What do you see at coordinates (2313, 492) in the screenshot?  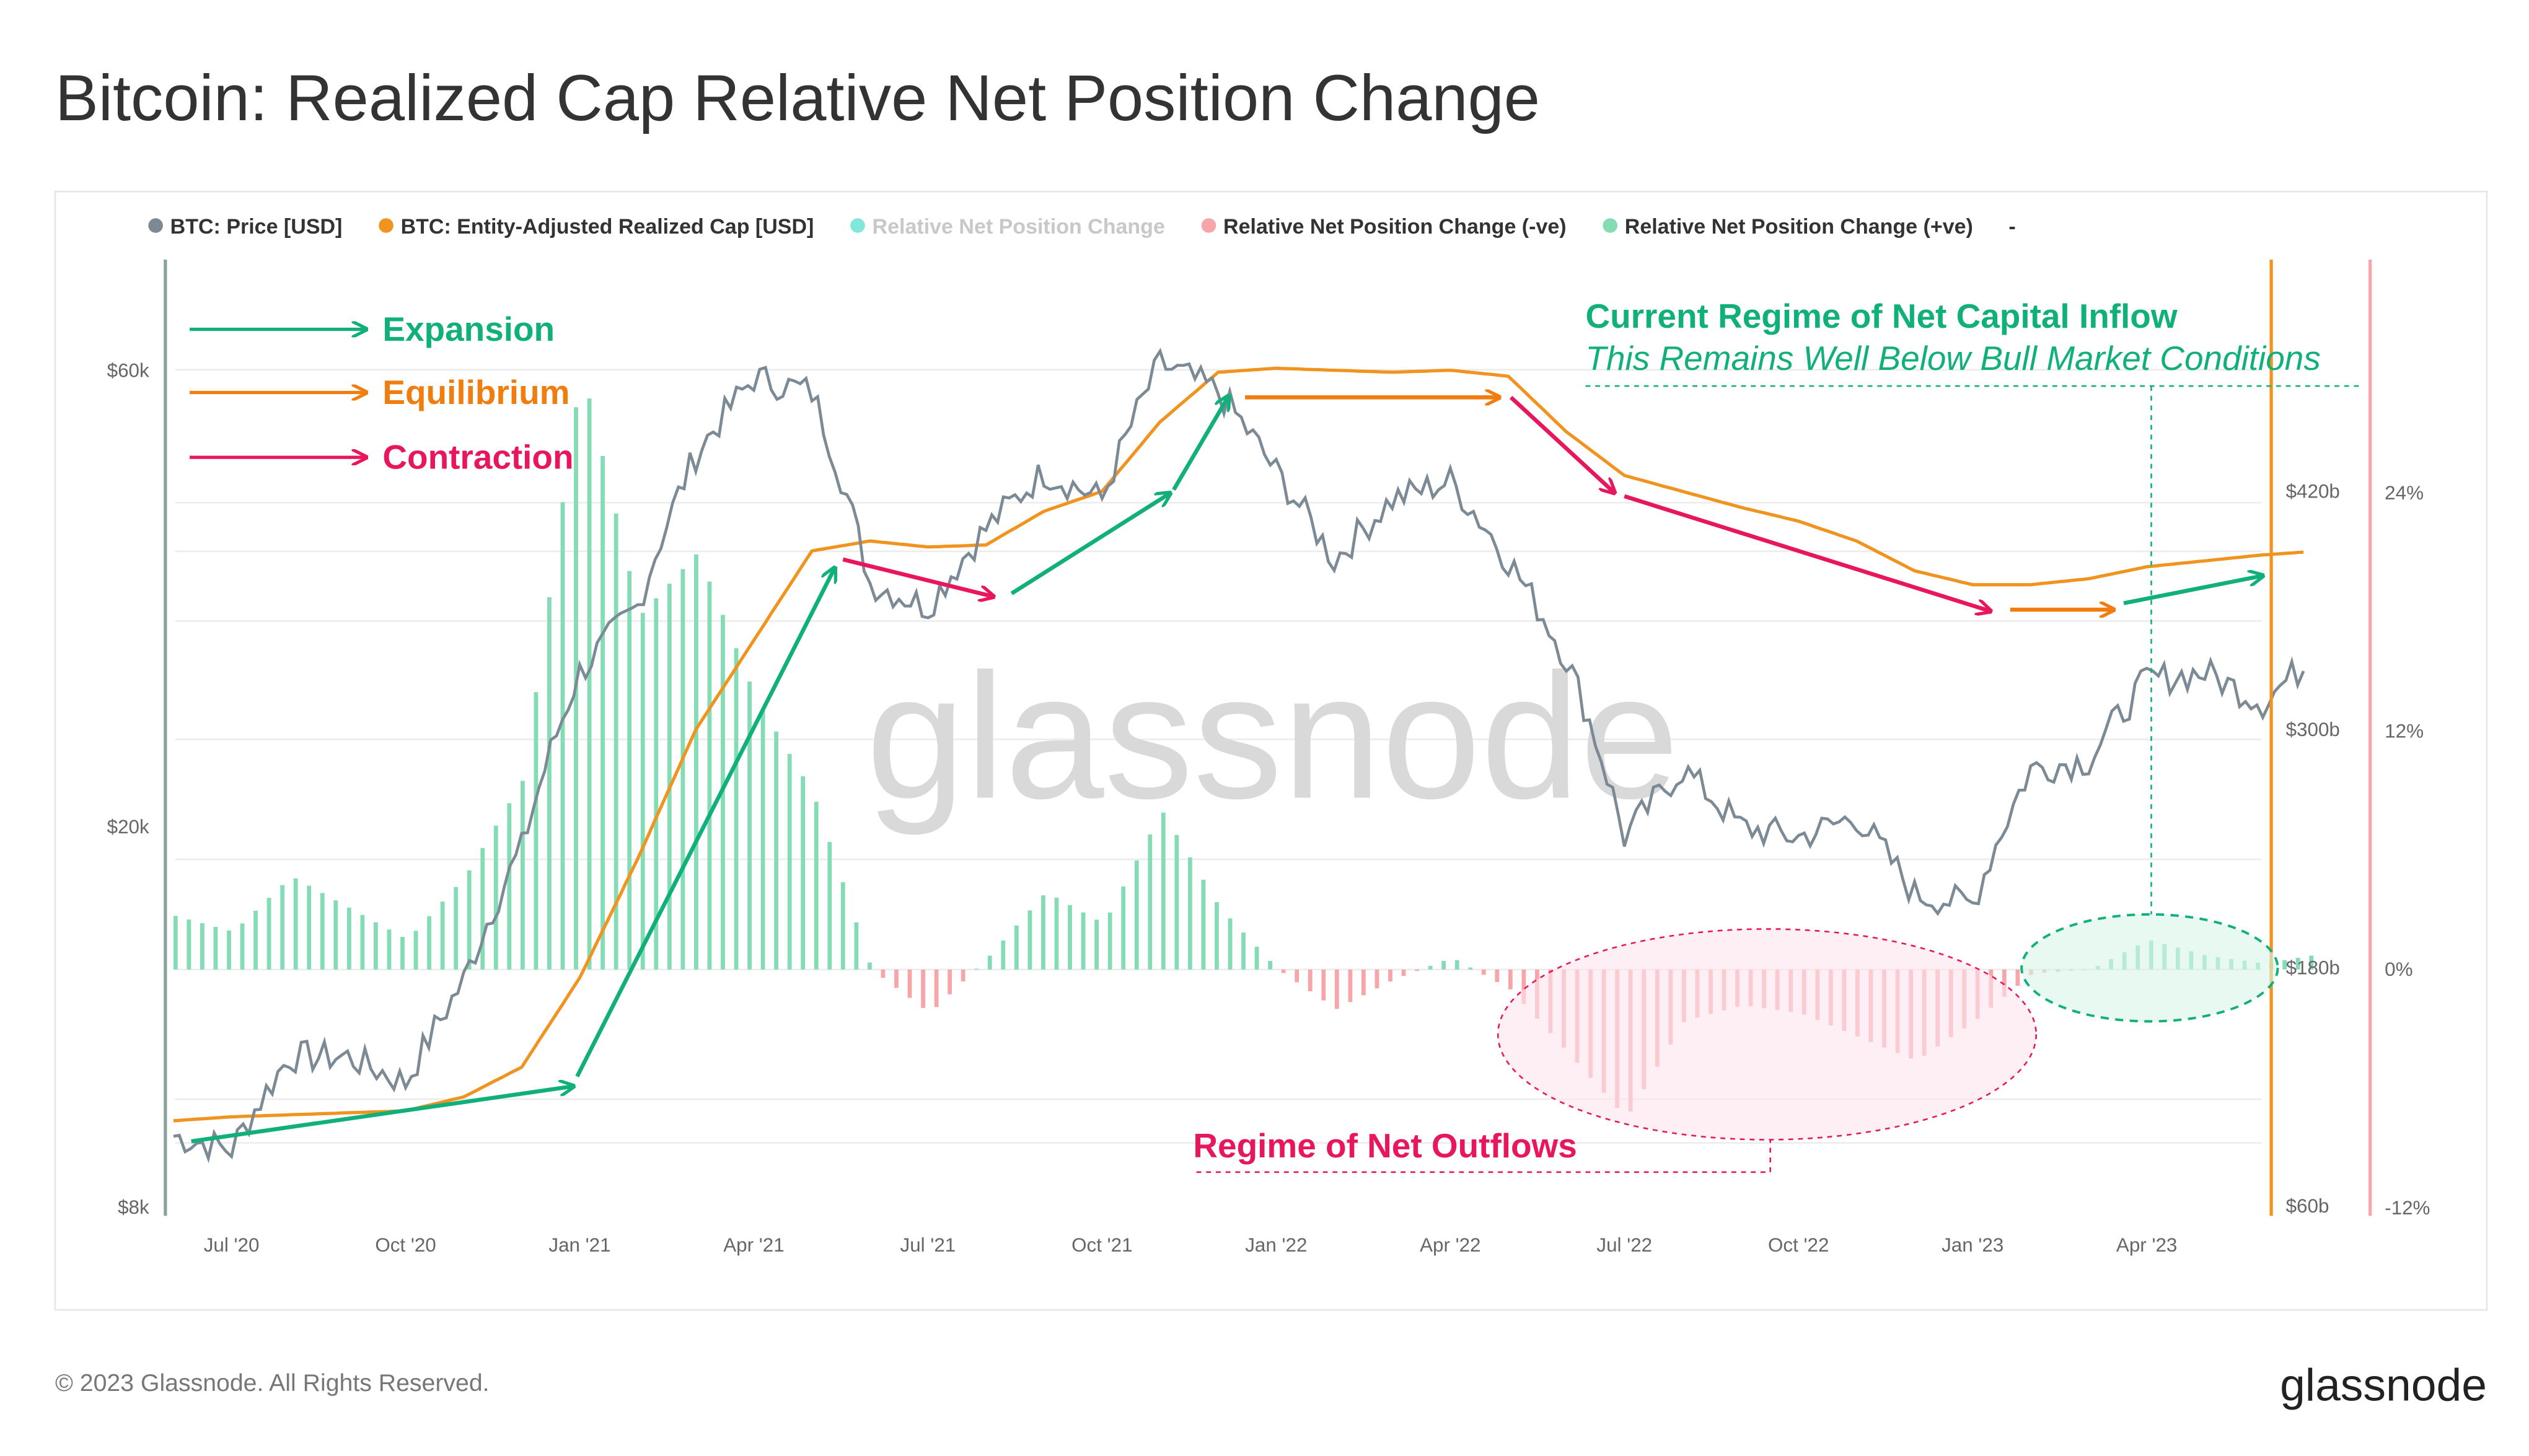 I see `y-right-cap-tick-label: $420b` at bounding box center [2313, 492].